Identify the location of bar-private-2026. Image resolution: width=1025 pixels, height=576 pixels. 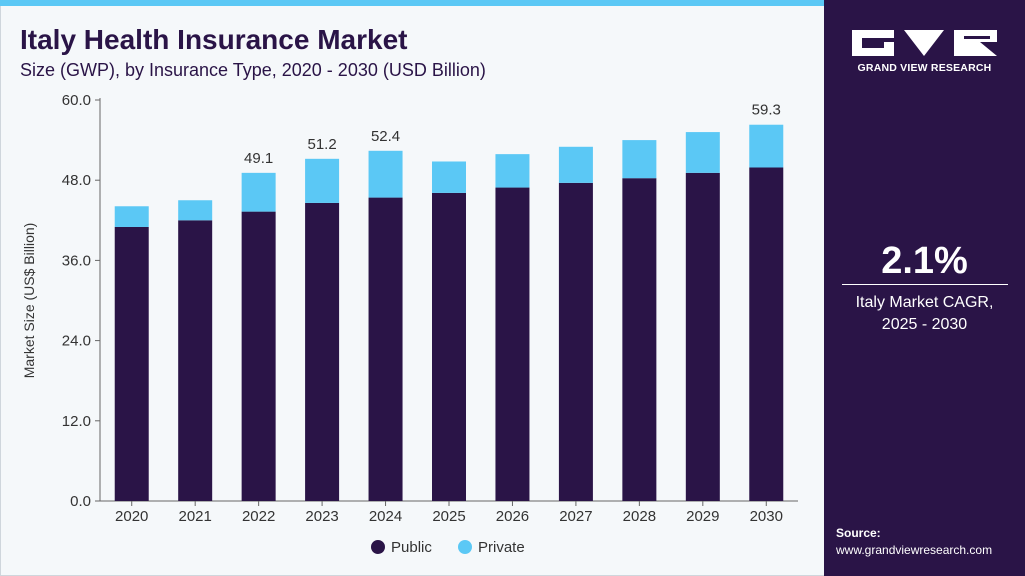
(512, 171).